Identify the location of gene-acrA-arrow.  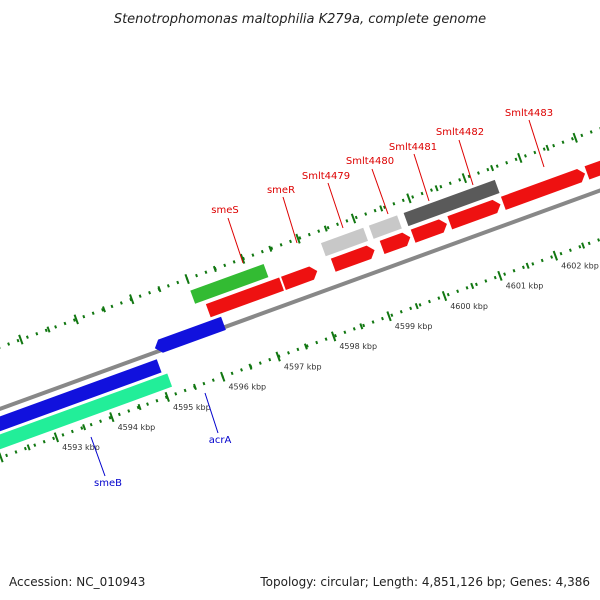
(190, 334).